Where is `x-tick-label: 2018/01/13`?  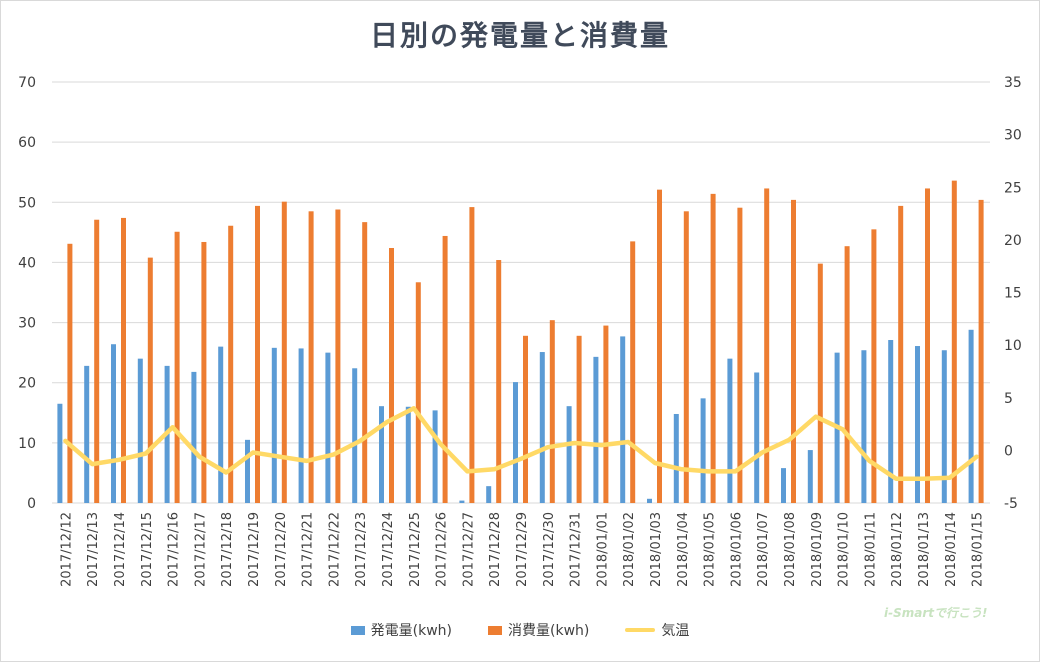
x-tick-label: 2018/01/13 is located at coordinates (924, 549).